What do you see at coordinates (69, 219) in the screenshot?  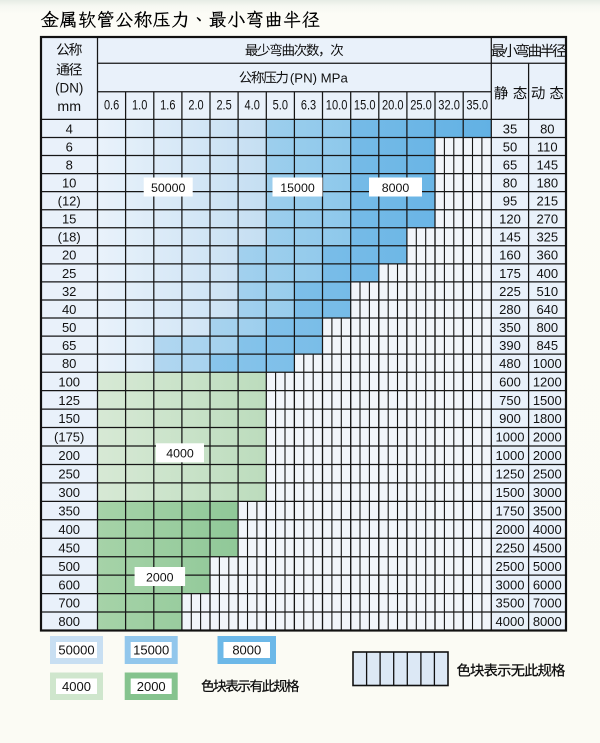 I see `svg-text: 15` at bounding box center [69, 219].